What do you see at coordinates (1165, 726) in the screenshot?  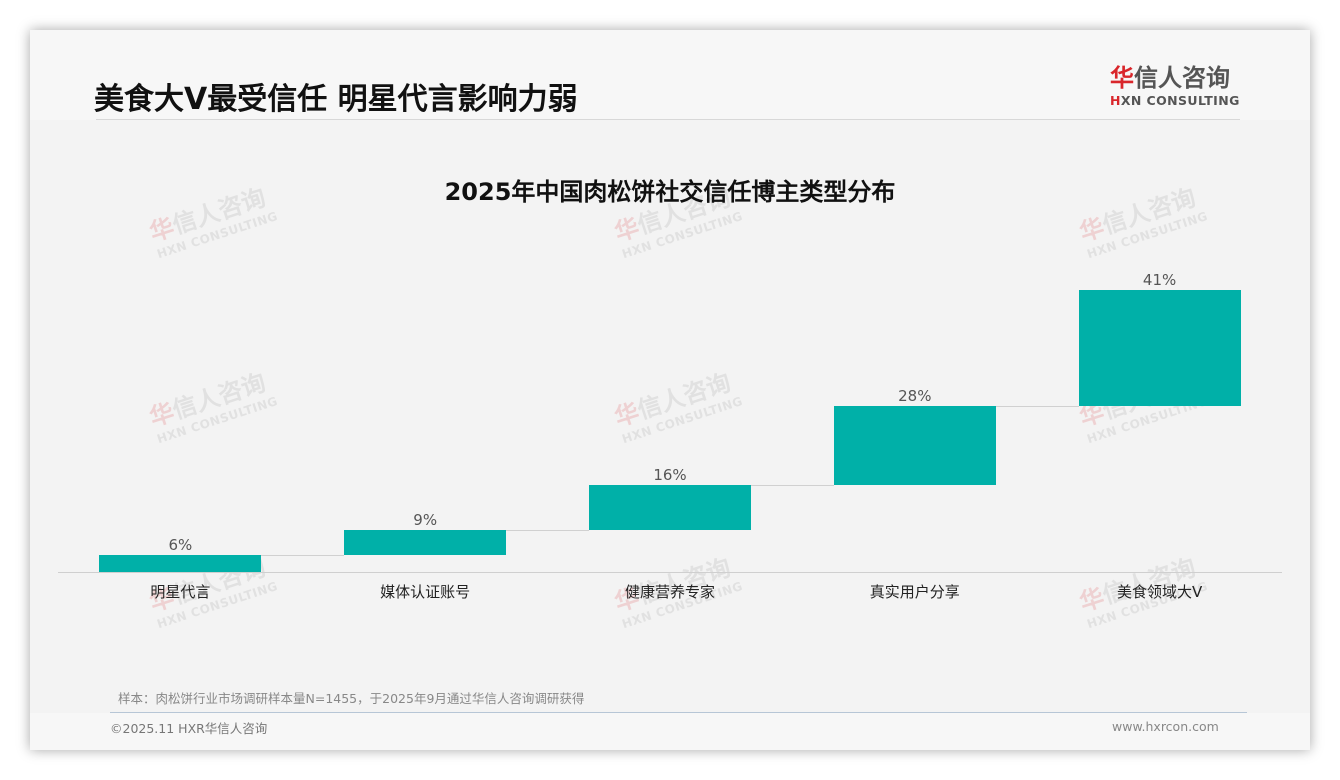 I see `website-link: www.hxrcon.com` at bounding box center [1165, 726].